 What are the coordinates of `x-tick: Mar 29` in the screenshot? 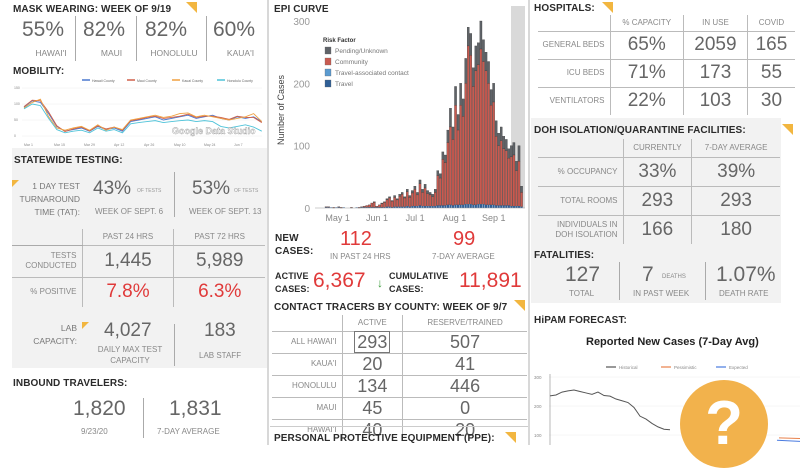 It's located at (89, 145).